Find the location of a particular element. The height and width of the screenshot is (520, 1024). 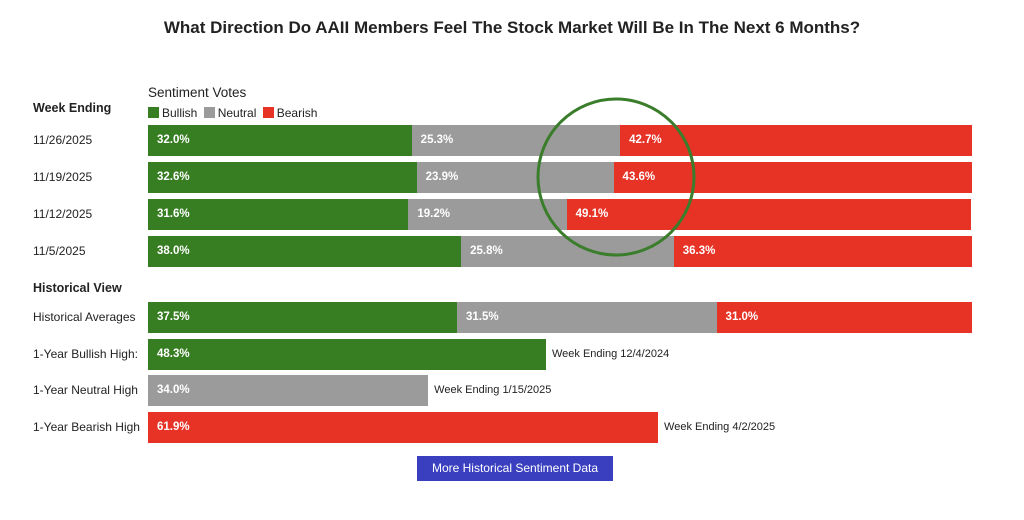

legend-bullish: Bullish is located at coordinates (180, 113).